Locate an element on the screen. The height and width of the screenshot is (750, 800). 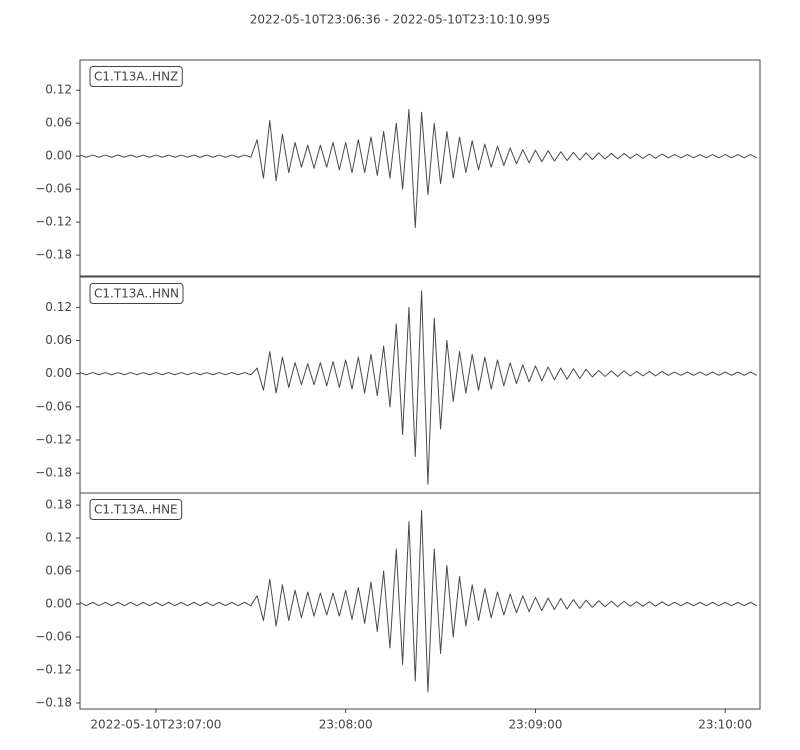
waveform is located at coordinates (419, 168).